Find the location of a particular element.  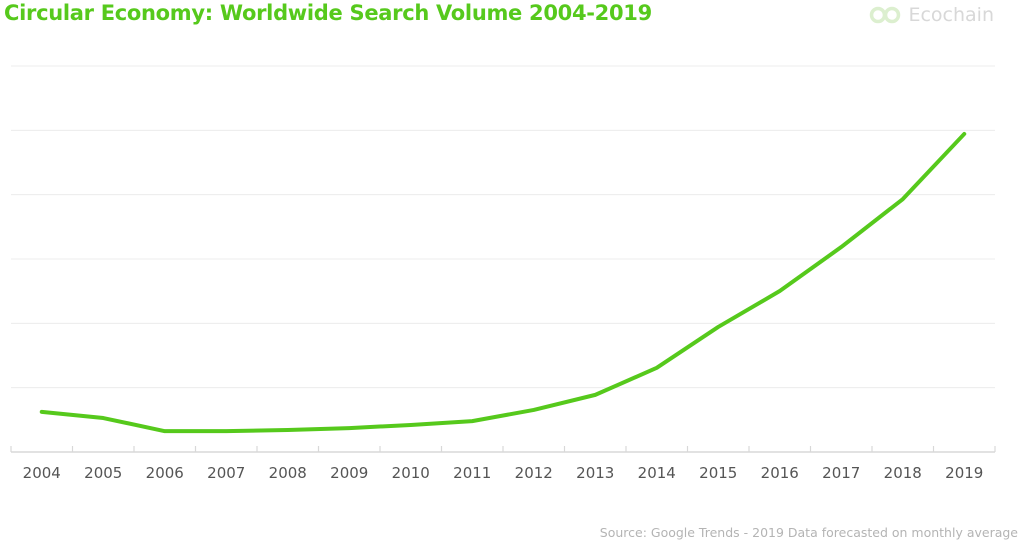

x-tick-label: 2009 is located at coordinates (349, 473).